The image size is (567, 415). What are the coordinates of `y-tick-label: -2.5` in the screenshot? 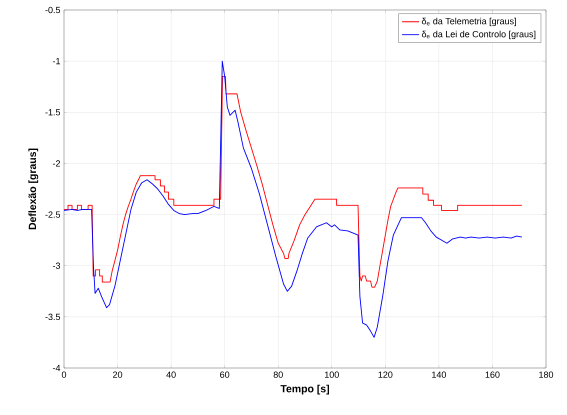 It's located at (52, 214).